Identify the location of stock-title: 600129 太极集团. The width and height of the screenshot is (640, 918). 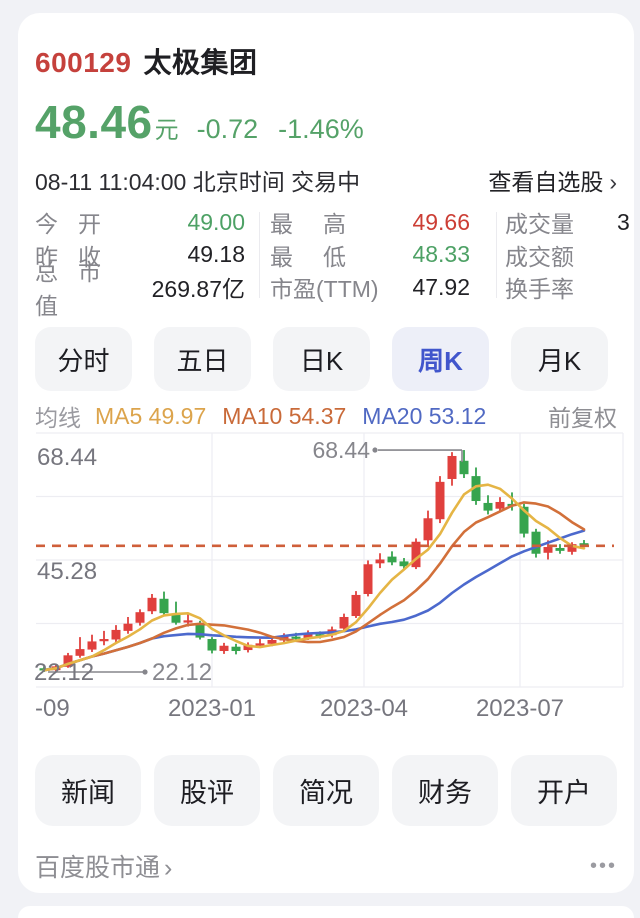
(146, 61).